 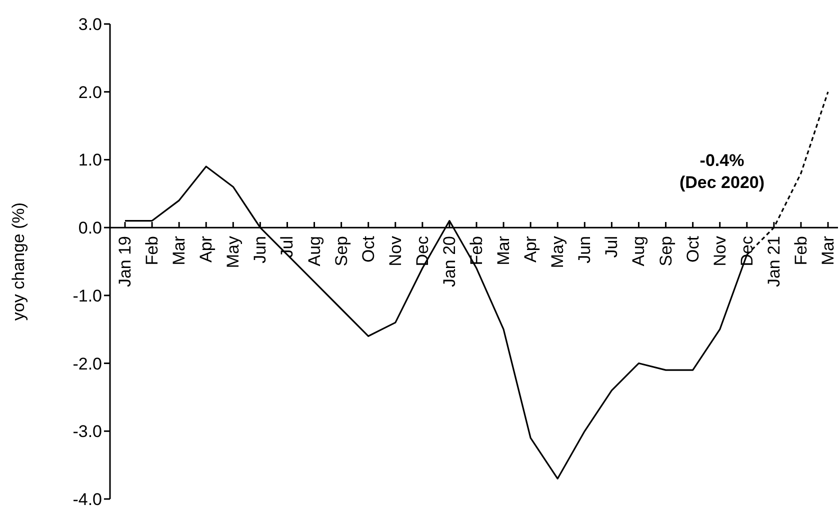 What do you see at coordinates (87, 296) in the screenshot?
I see `y-tick-label: -1.0` at bounding box center [87, 296].